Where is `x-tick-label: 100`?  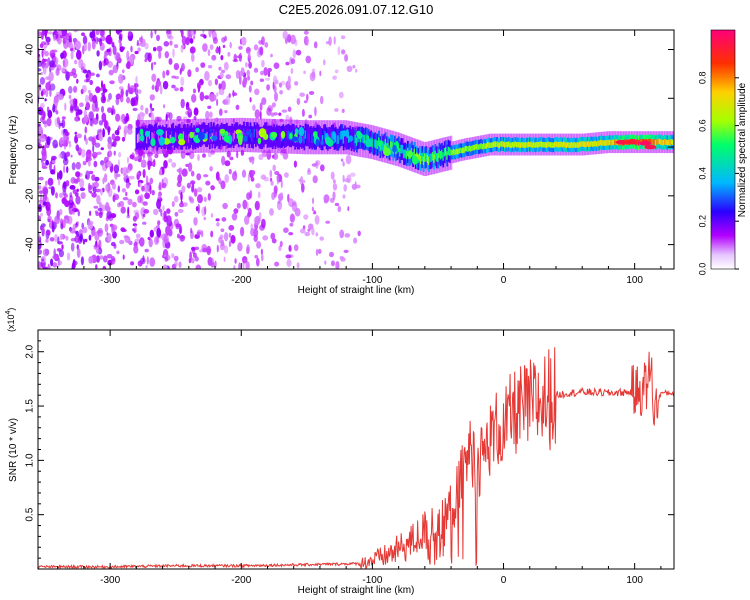 x-tick-label: 100 is located at coordinates (634, 280).